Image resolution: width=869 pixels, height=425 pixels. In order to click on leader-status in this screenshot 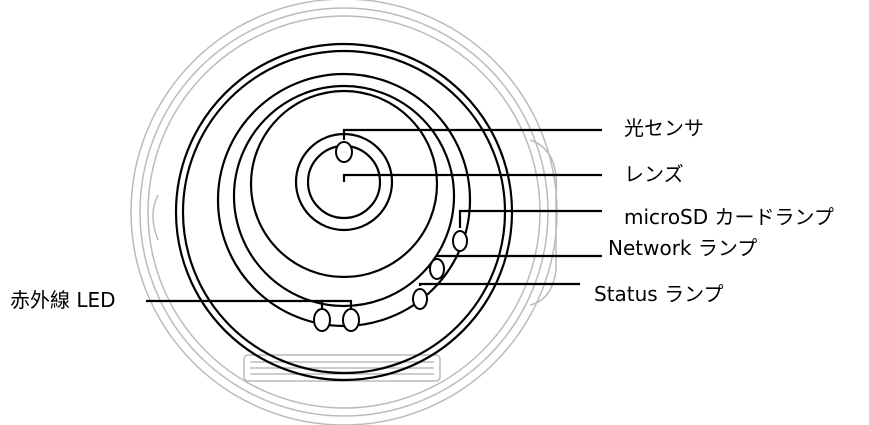, I will do `click(499, 284)`.